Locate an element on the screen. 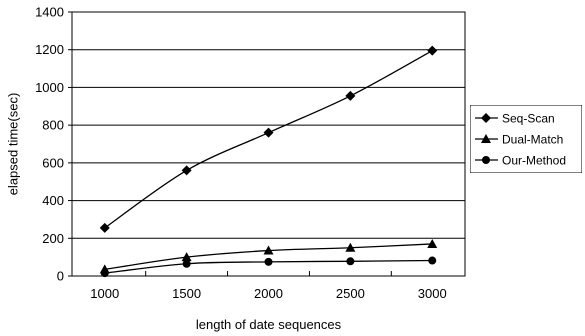  legend: Seq-Scan Dual-Match Our-Method is located at coordinates (526, 139).